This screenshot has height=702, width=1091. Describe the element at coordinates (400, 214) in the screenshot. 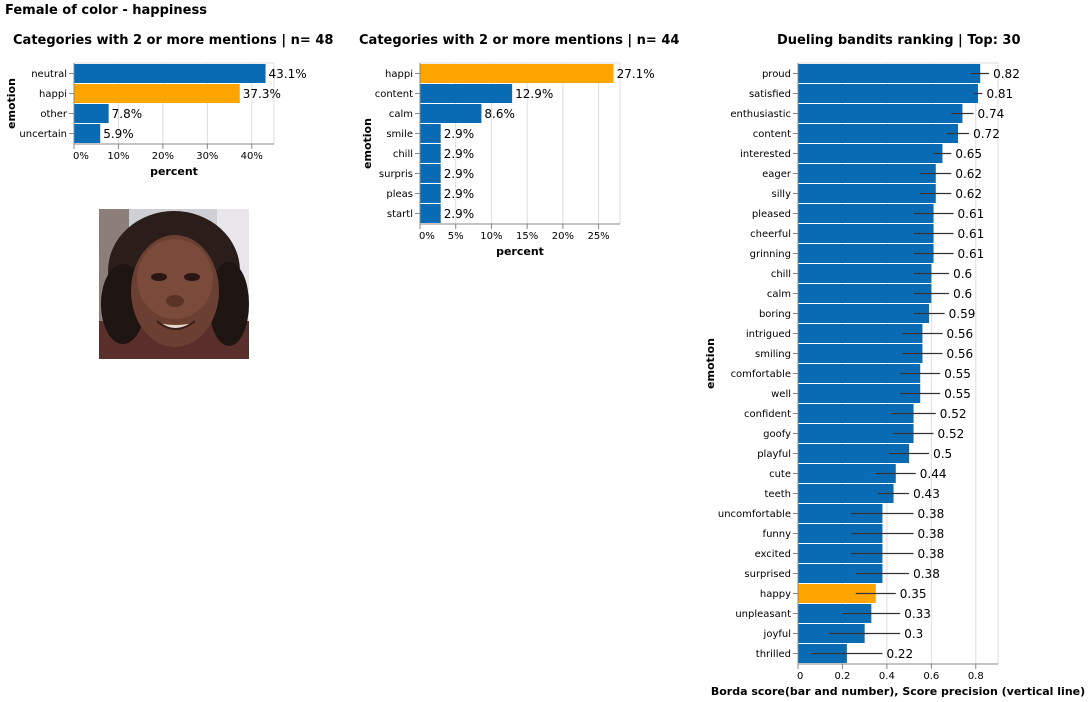

I see `chart-2-category-label: startl` at that location.